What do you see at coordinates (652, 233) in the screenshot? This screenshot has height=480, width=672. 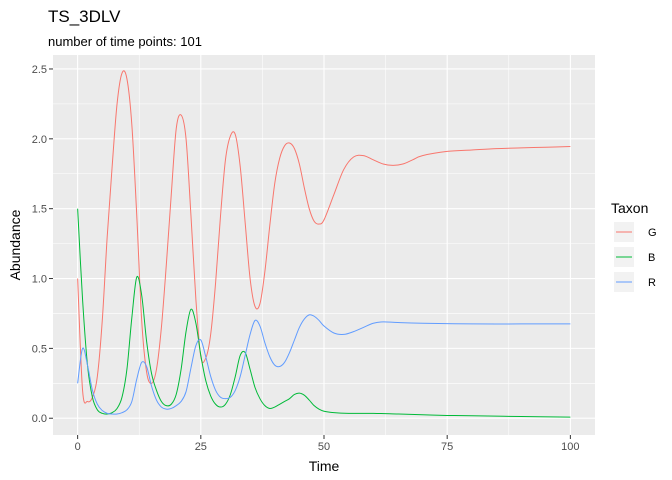 I see `legend-label-g: G` at bounding box center [652, 233].